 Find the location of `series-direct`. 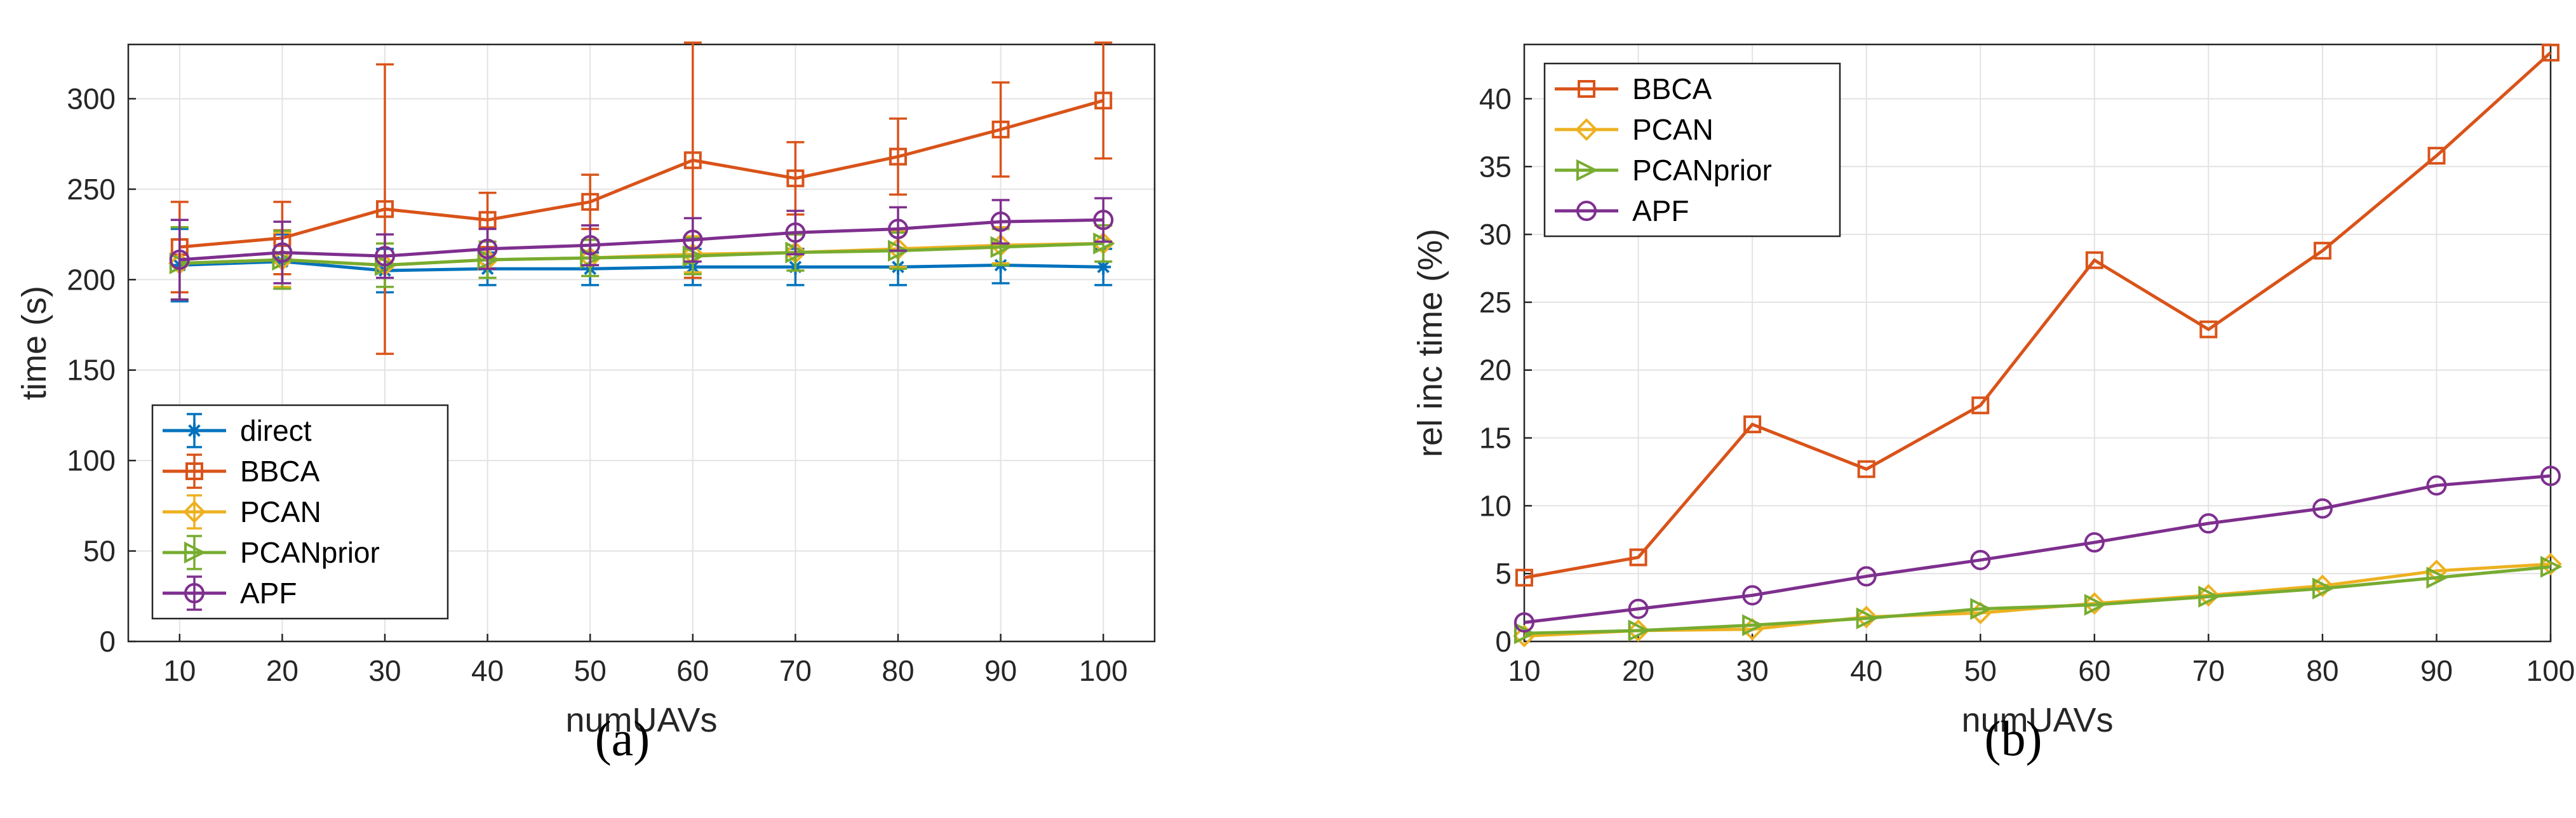

series-direct is located at coordinates (641, 265).